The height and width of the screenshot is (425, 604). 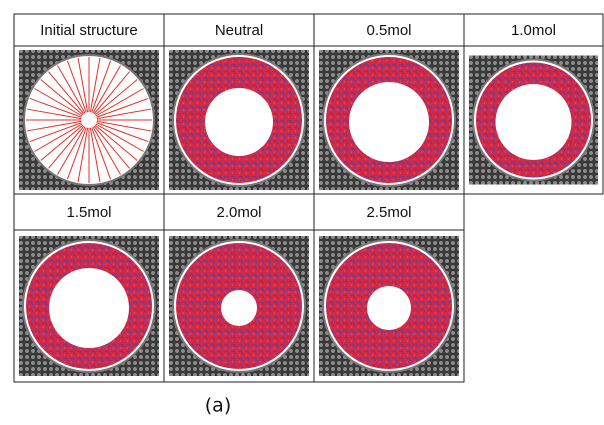 What do you see at coordinates (218, 406) in the screenshot?
I see `caption: (a)` at bounding box center [218, 406].